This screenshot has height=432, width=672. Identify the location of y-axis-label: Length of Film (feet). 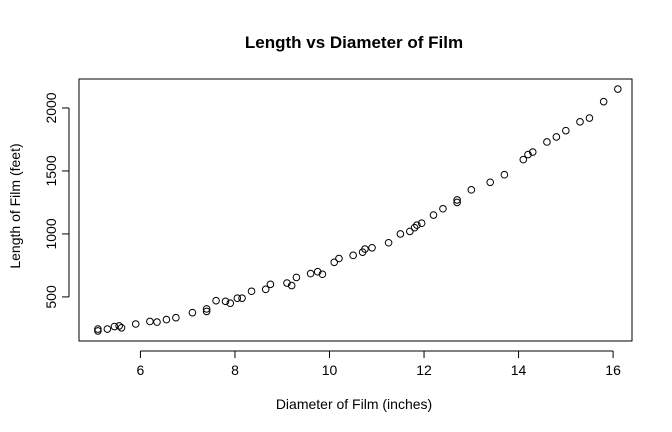
(15, 205).